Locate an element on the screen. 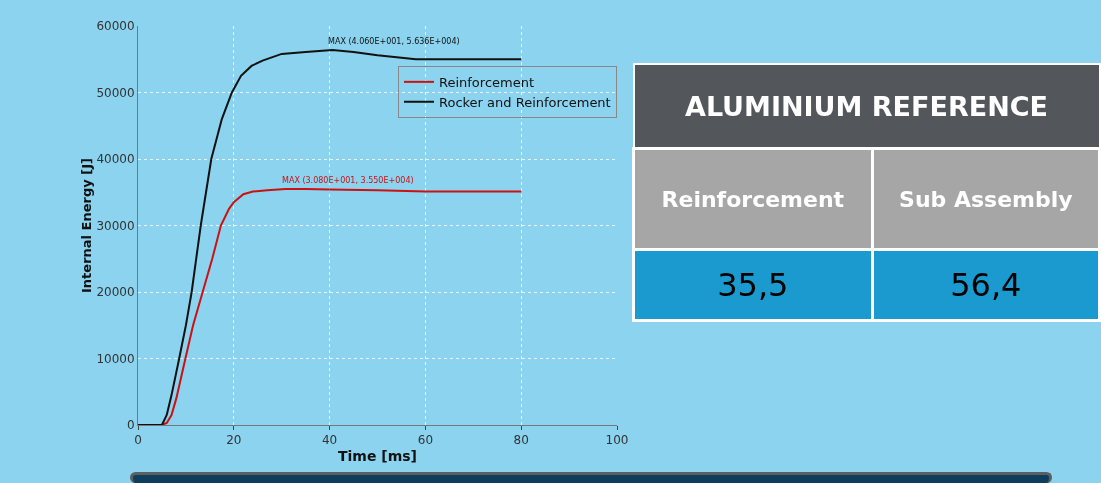  x-tick-label: 60 is located at coordinates (425, 440).